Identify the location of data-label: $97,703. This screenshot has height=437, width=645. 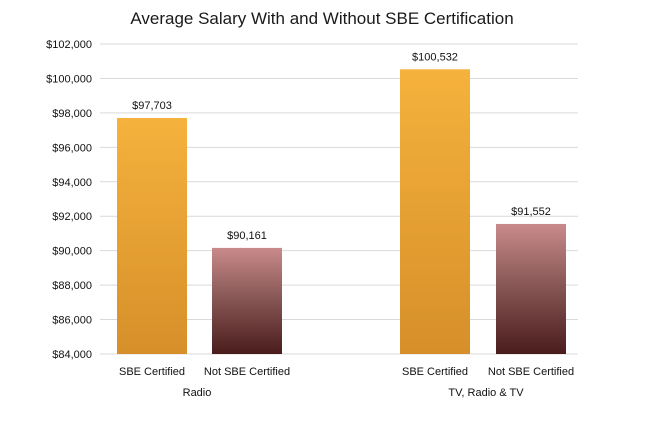
(152, 106).